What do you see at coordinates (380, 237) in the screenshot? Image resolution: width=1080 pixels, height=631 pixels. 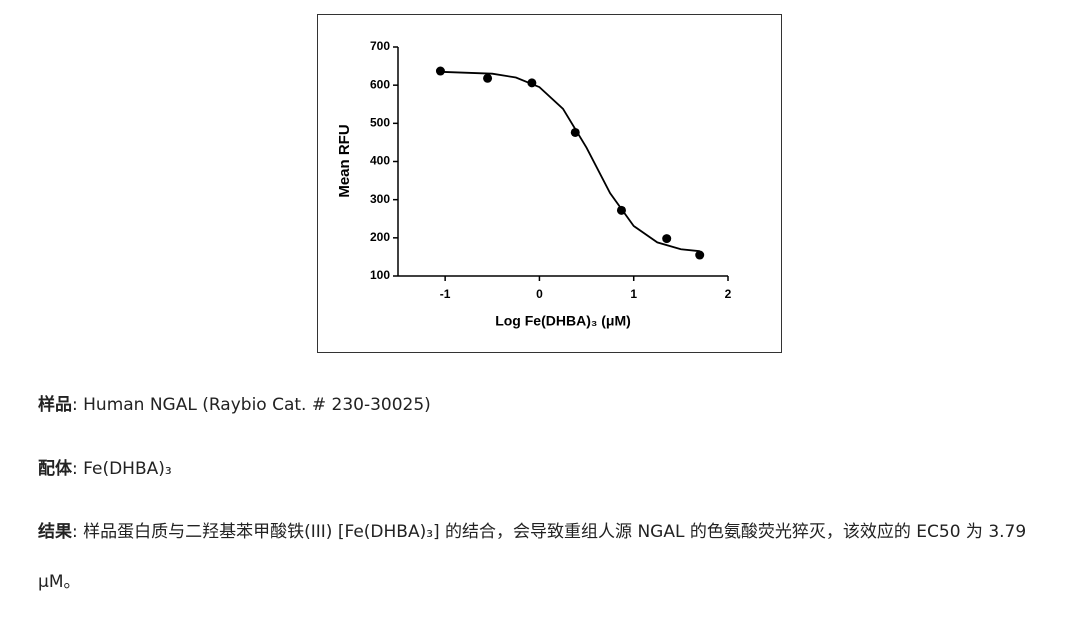 I see `y-tick-label: 200` at bounding box center [380, 237].